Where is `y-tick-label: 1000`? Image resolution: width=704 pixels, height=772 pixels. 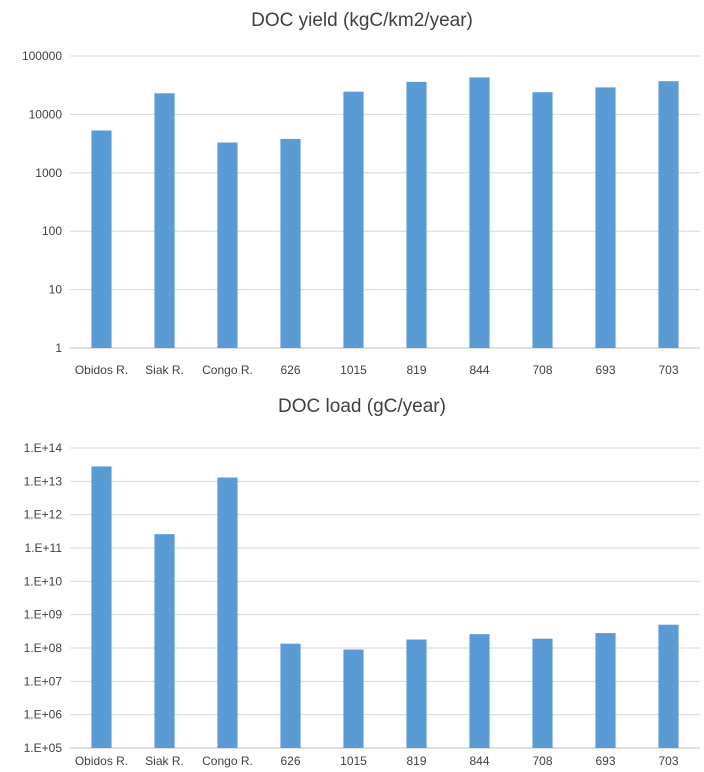 y-tick-label: 1000 is located at coordinates (48, 173).